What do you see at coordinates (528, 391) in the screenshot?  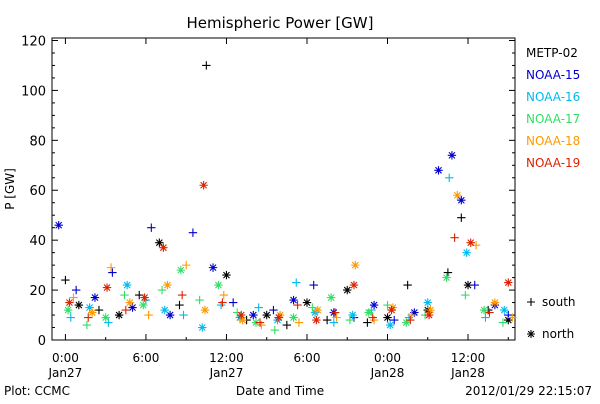 I see `plot-timestamp: 2012/01/29 22:15:07` at bounding box center [528, 391].